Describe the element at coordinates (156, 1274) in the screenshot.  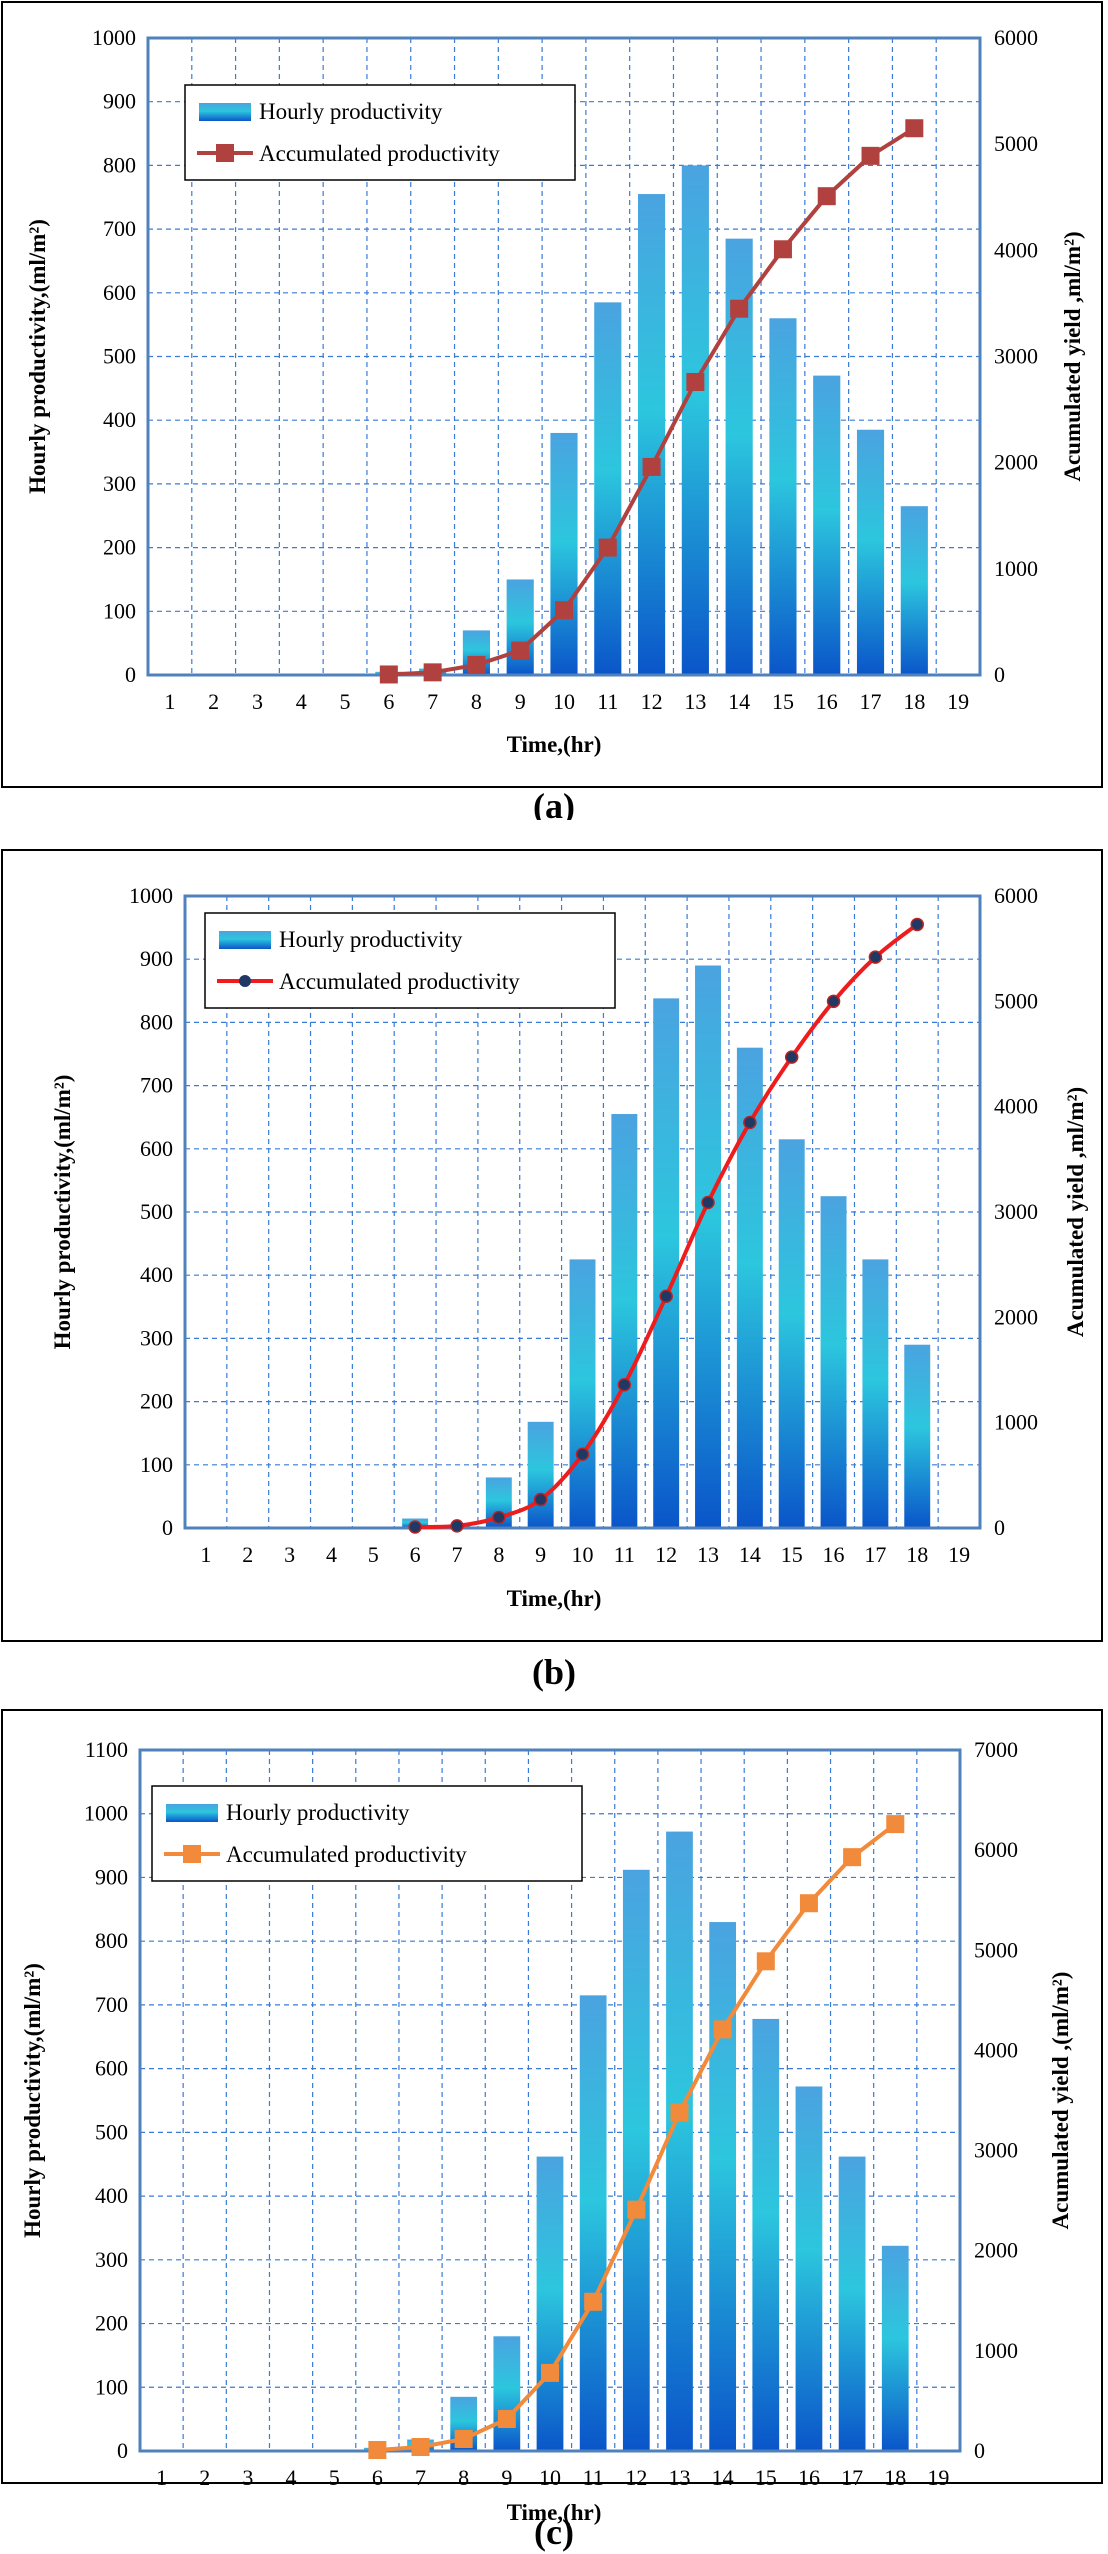
I see `y-tick-label: 400` at that location.